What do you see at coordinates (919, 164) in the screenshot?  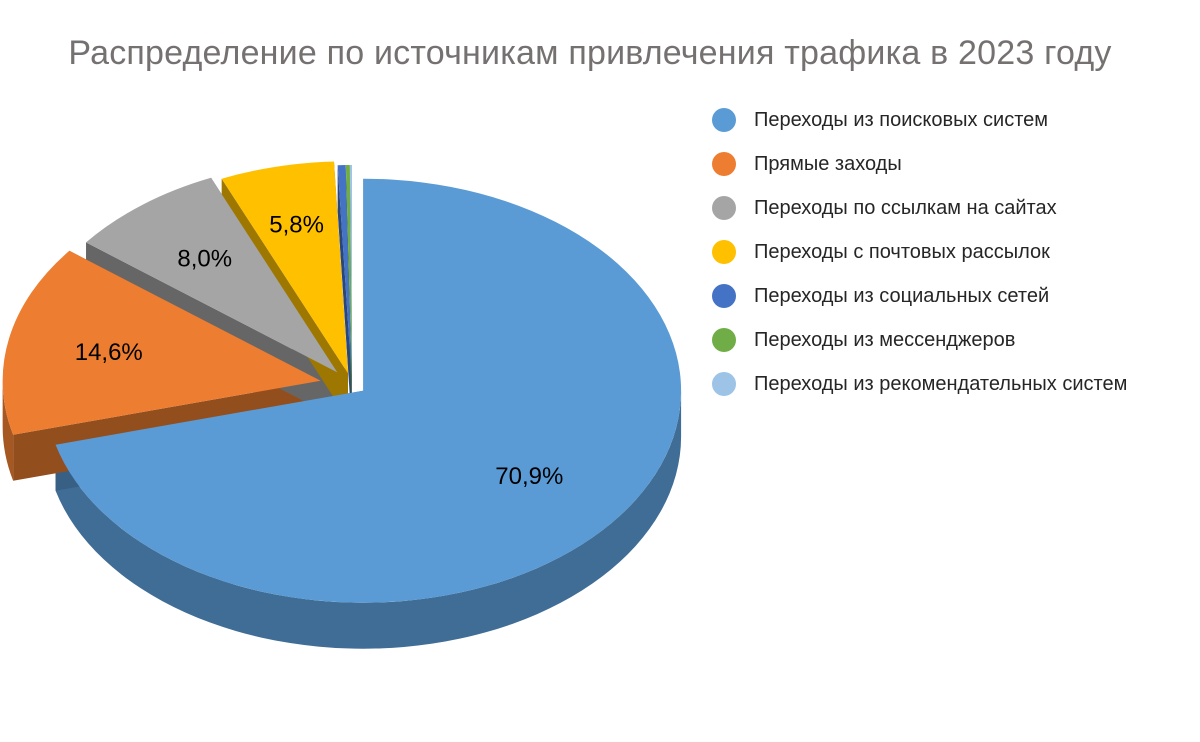 I see `legend-item: Прямые заходы` at bounding box center [919, 164].